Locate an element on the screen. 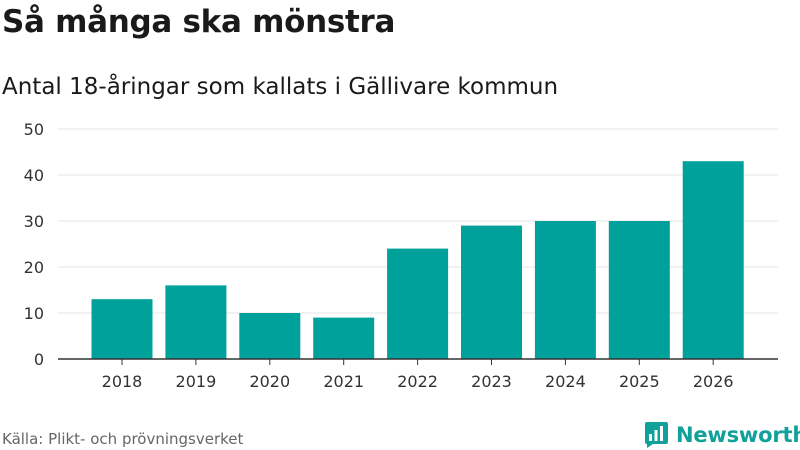 Image resolution: width=800 pixels, height=450 pixels. x-tick-label: 2020 is located at coordinates (269, 381).